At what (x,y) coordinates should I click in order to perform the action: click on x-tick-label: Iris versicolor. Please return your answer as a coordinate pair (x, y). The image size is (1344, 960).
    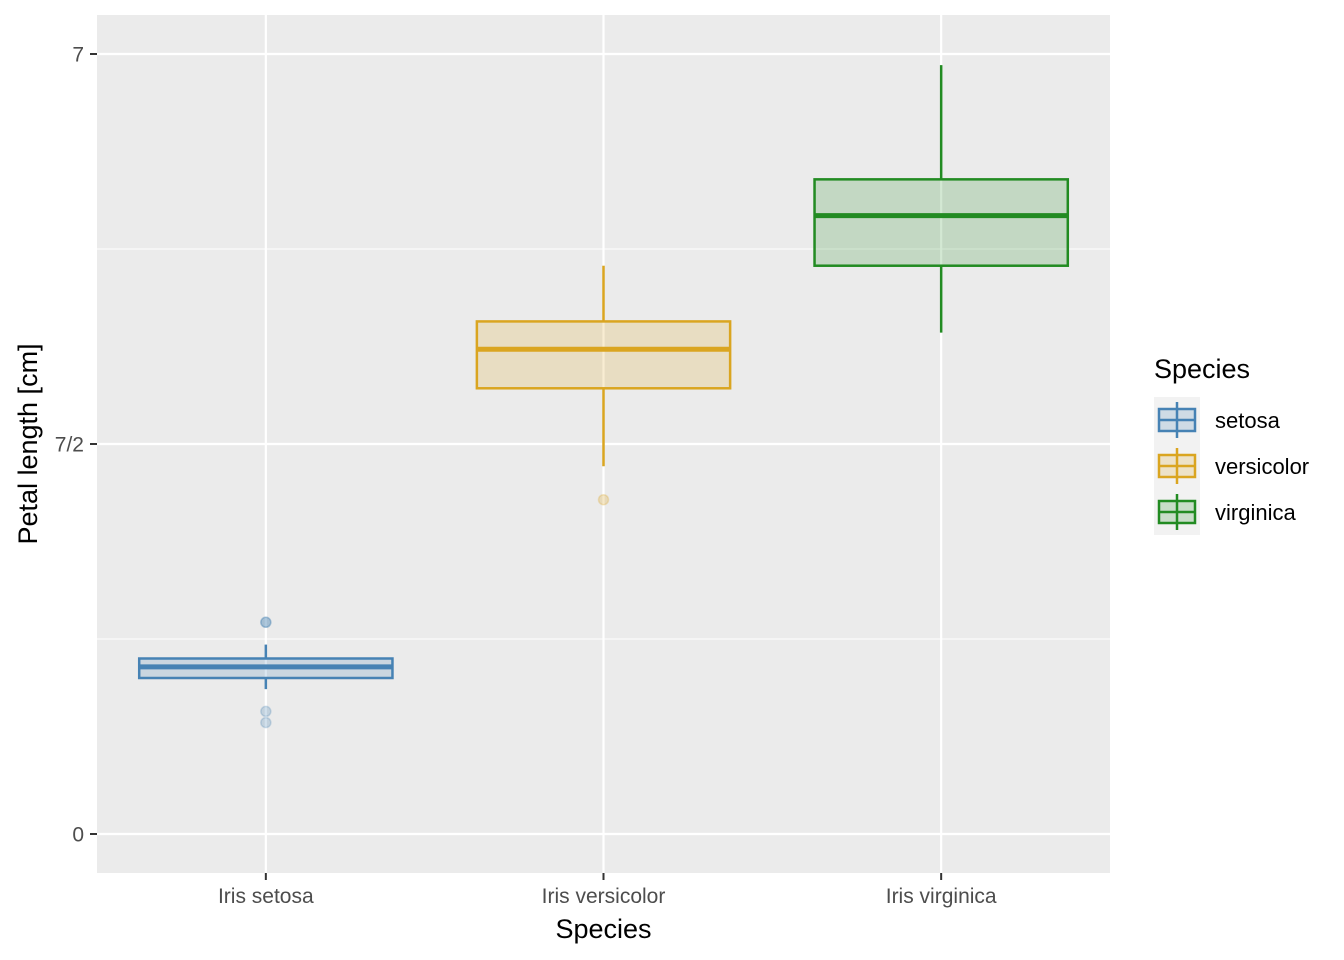
    Looking at the image, I should click on (604, 896).